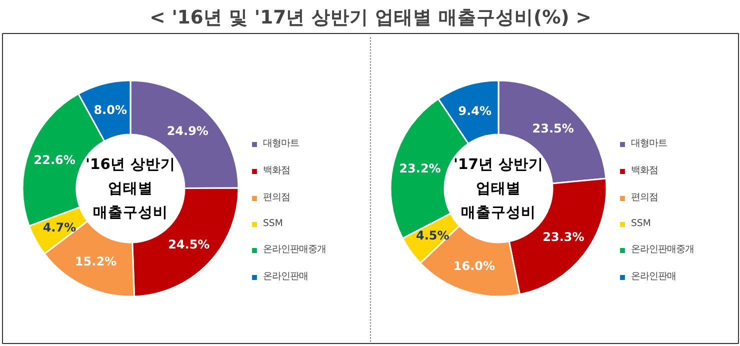 This screenshot has height=346, width=740. Describe the element at coordinates (110, 110) in the screenshot. I see `data-label: 8.0%` at that location.